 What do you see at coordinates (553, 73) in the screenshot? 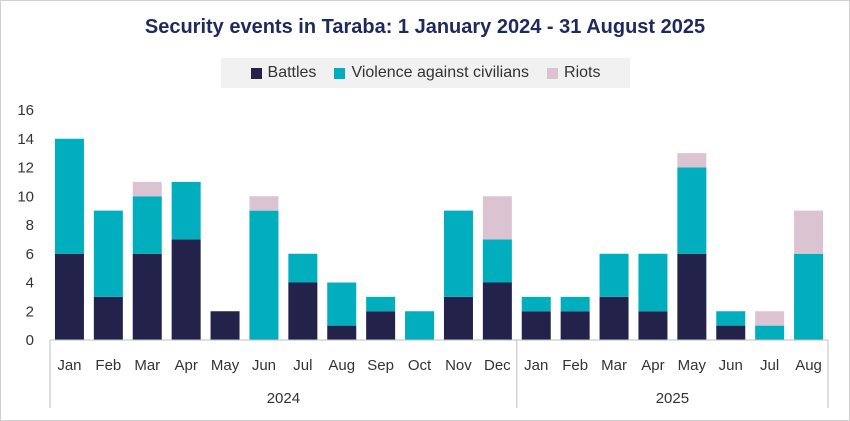
I see `legend-swatch-riots` at bounding box center [553, 73].